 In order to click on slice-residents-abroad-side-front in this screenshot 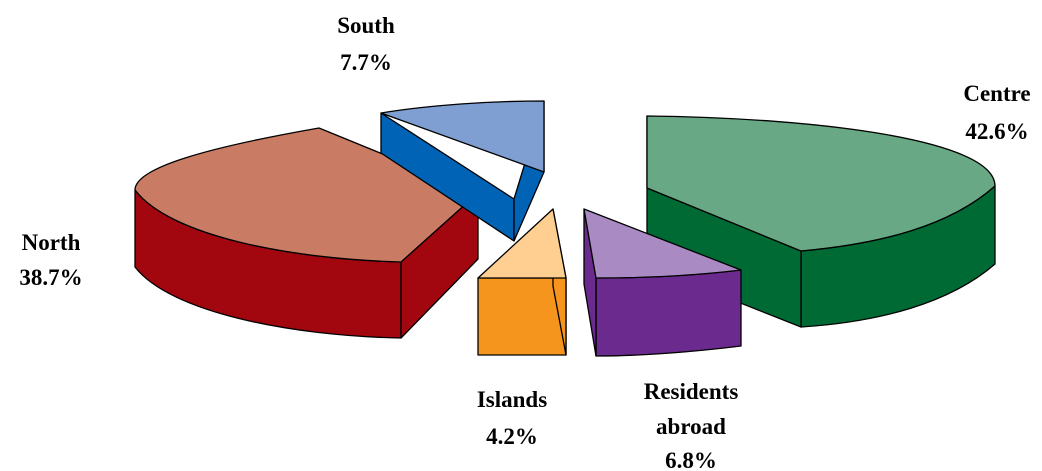, I will do `click(668, 313)`.